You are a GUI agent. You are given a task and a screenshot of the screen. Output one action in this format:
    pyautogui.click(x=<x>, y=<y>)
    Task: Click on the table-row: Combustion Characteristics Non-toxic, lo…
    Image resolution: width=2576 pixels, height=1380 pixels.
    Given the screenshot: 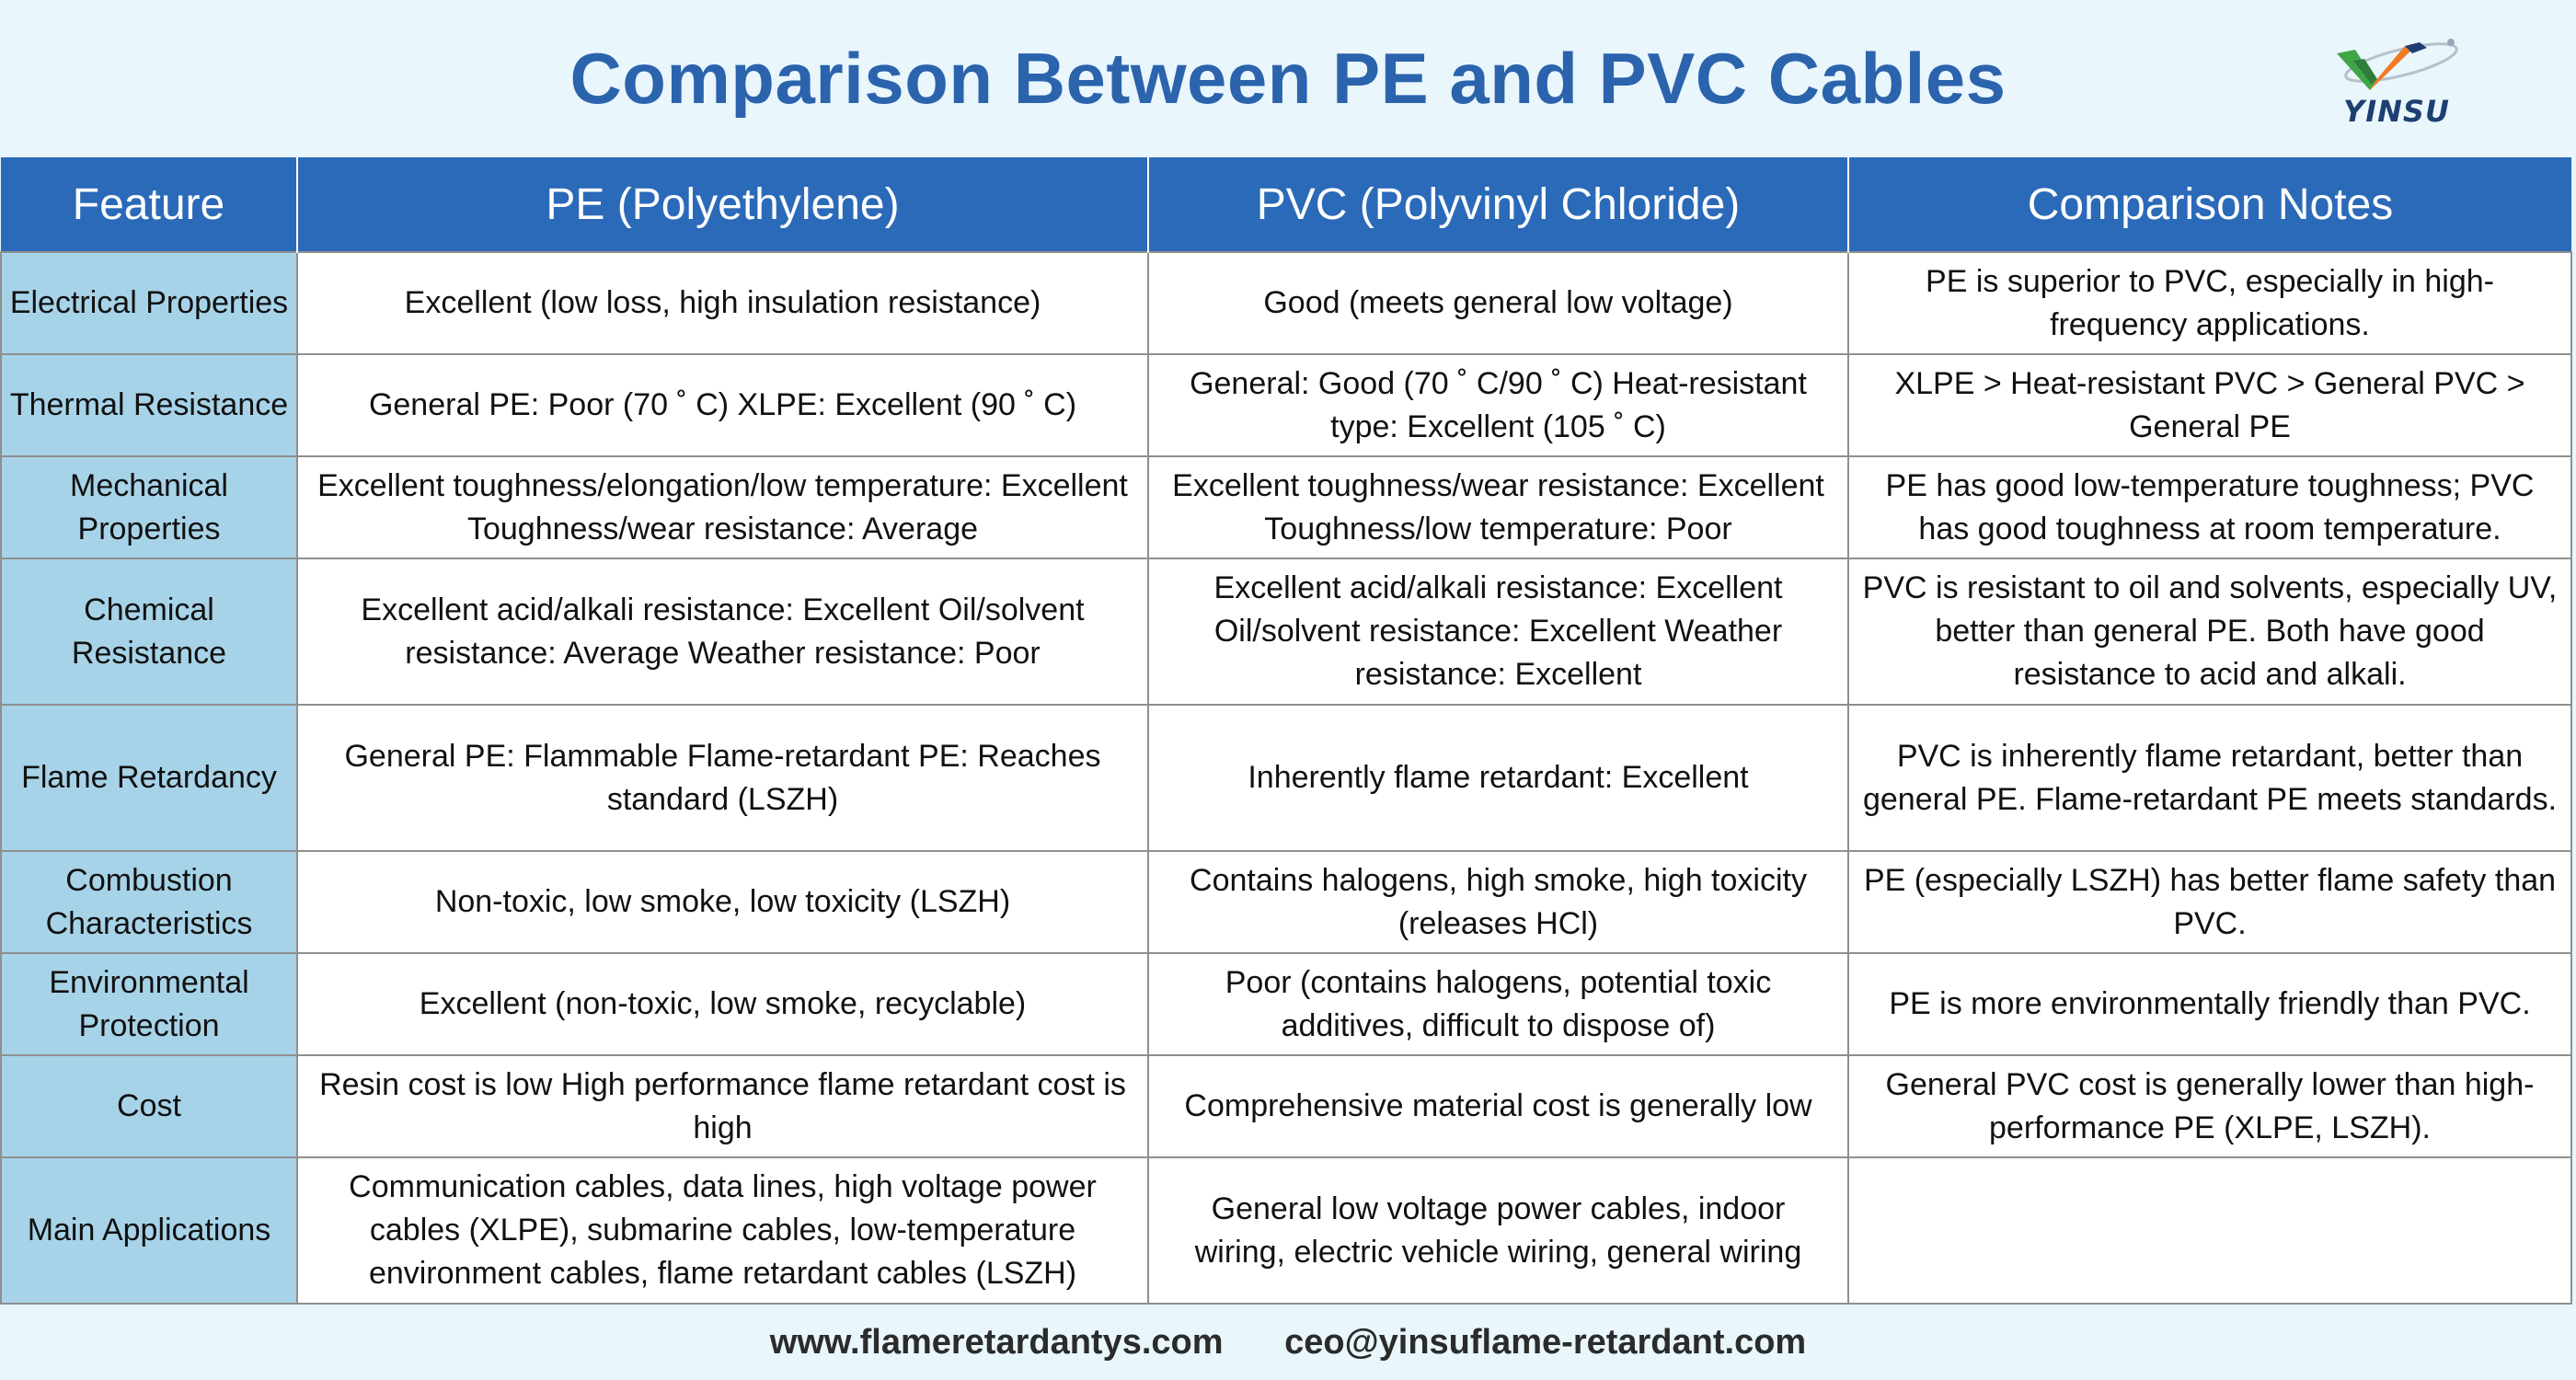 What is the action you would take?
    pyautogui.click(x=1286, y=902)
    